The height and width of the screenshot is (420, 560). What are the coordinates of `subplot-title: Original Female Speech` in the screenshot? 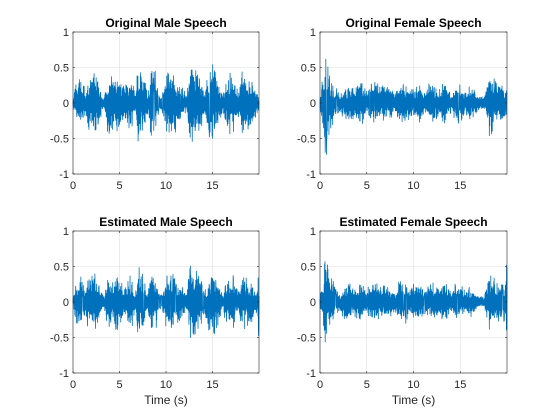 It's located at (413, 23).